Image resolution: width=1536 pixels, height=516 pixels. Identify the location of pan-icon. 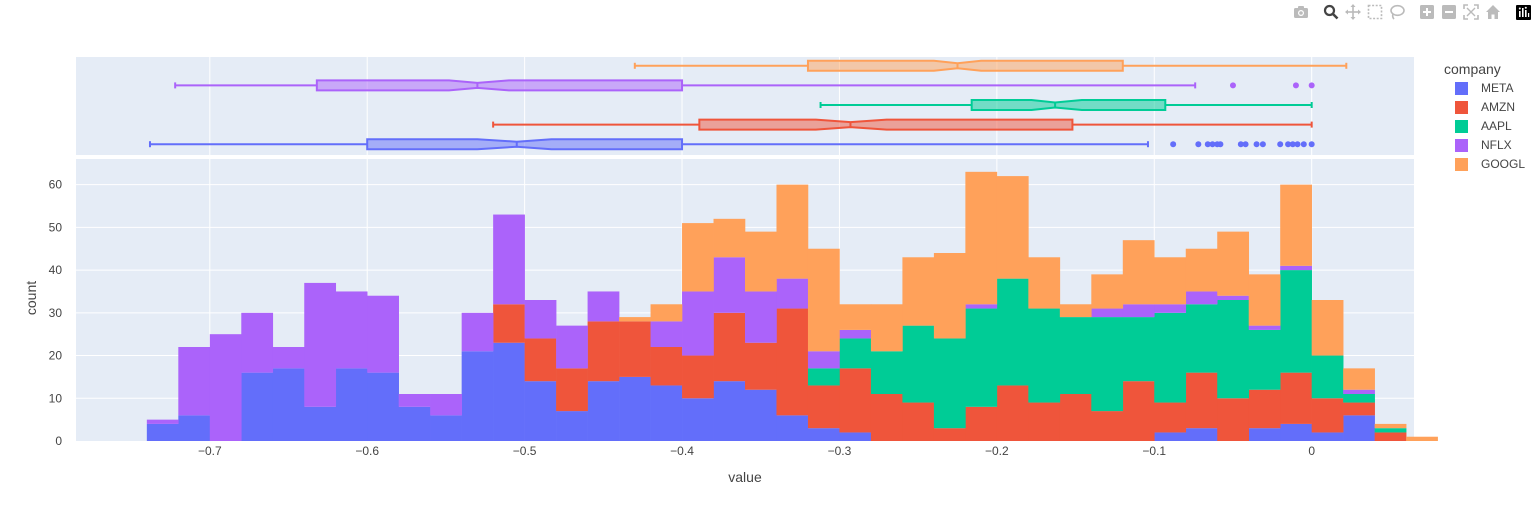
(1353, 12).